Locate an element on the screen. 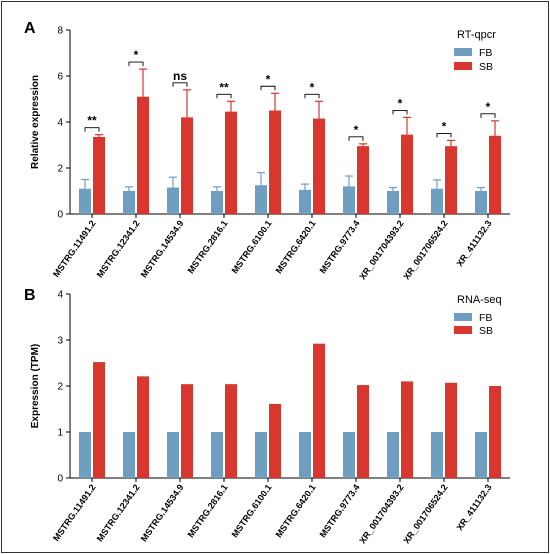 The image size is (550, 554). panel-a-legend-title: RT-qpcr is located at coordinates (476, 35).